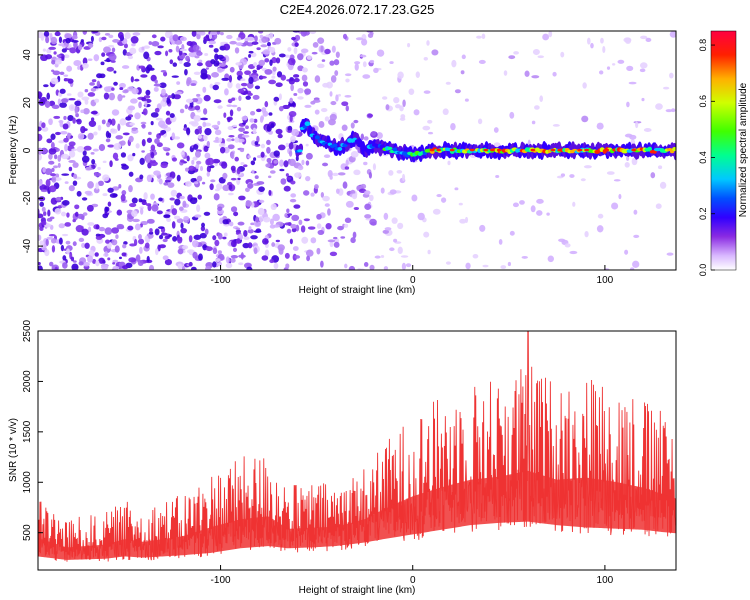 This screenshot has width=750, height=600. Describe the element at coordinates (706, 157) in the screenshot. I see `colorbar-ticks: 0.0 0.2 0.4 0.6 0.8` at that location.